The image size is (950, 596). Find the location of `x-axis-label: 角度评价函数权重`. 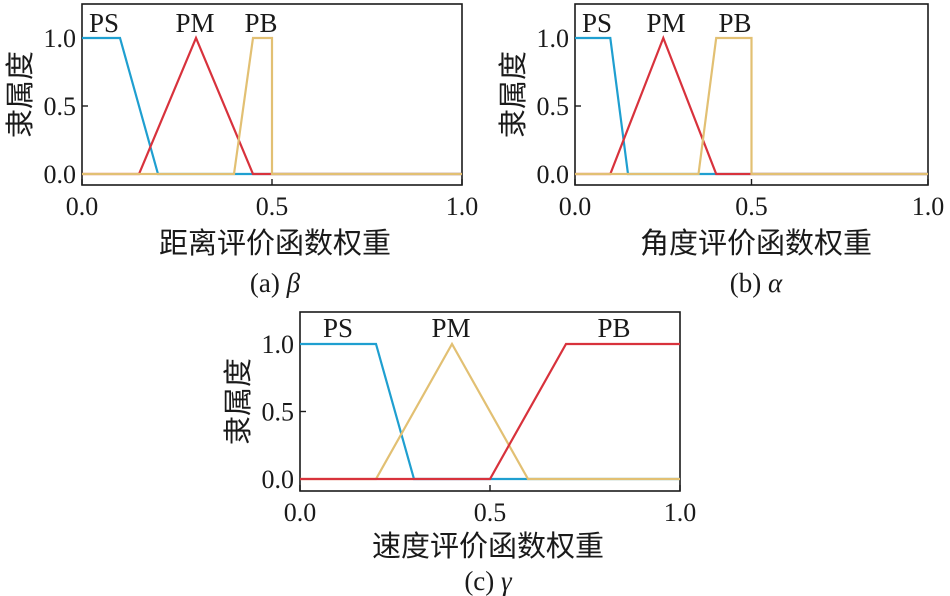

x-axis-label: 角度评价函数权重 is located at coordinates (756, 243).